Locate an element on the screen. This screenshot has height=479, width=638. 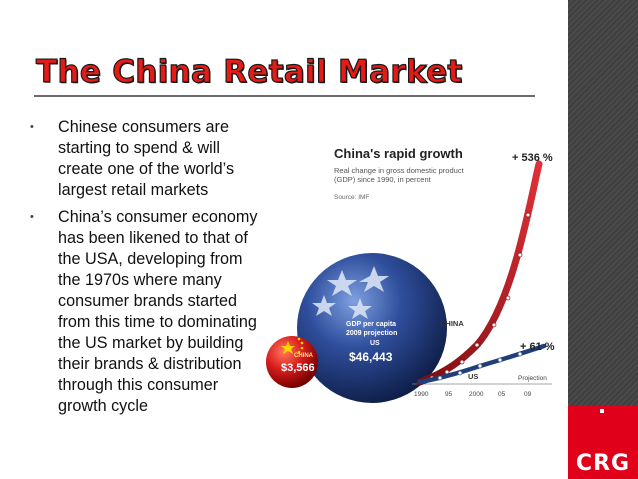
china-series-label: CHINA is located at coordinates (452, 323).